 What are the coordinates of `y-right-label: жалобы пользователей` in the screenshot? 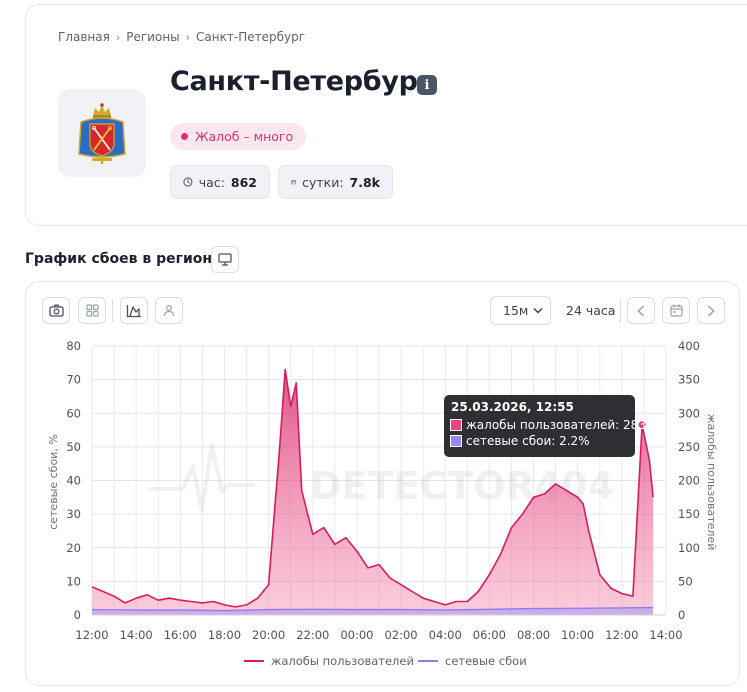 It's located at (711, 482).